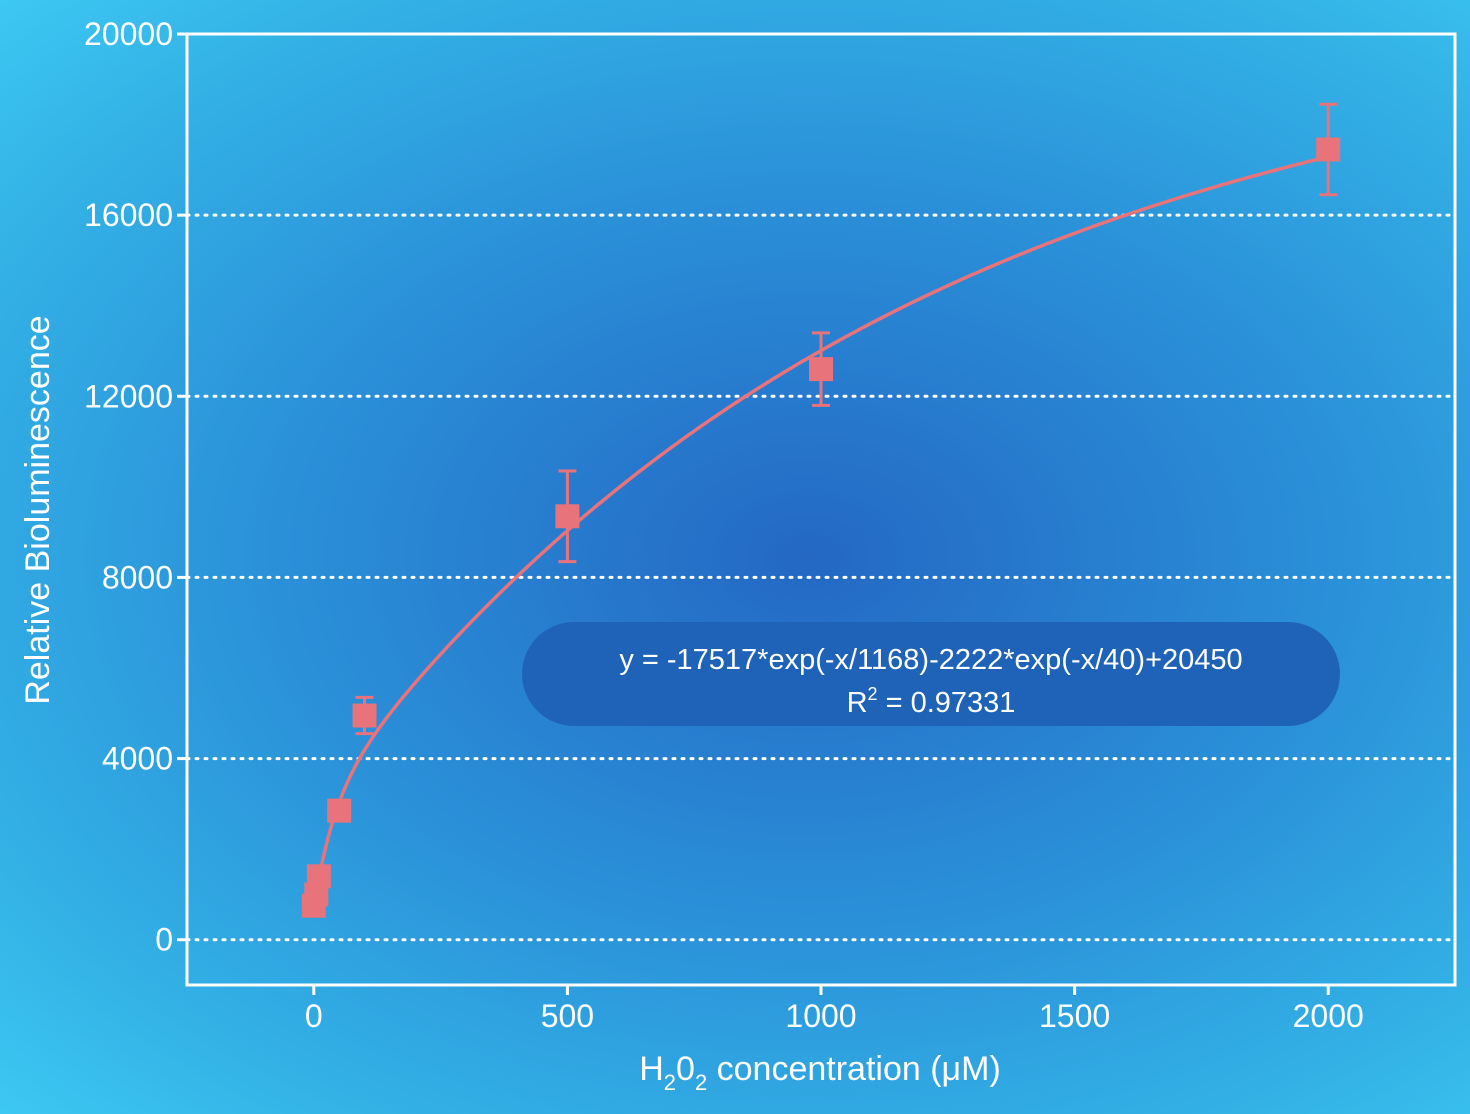  What do you see at coordinates (137, 759) in the screenshot?
I see `y-tick-label: 4000` at bounding box center [137, 759].